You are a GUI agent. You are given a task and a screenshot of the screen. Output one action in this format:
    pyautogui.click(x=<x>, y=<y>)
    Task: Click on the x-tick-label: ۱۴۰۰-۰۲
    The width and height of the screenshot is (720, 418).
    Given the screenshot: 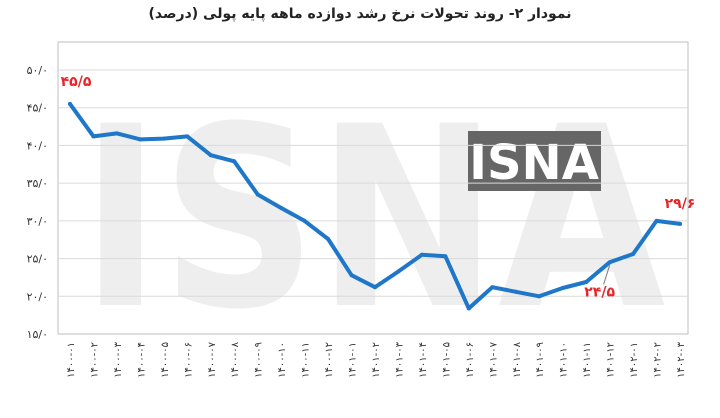 What is the action you would take?
    pyautogui.click(x=94, y=360)
    